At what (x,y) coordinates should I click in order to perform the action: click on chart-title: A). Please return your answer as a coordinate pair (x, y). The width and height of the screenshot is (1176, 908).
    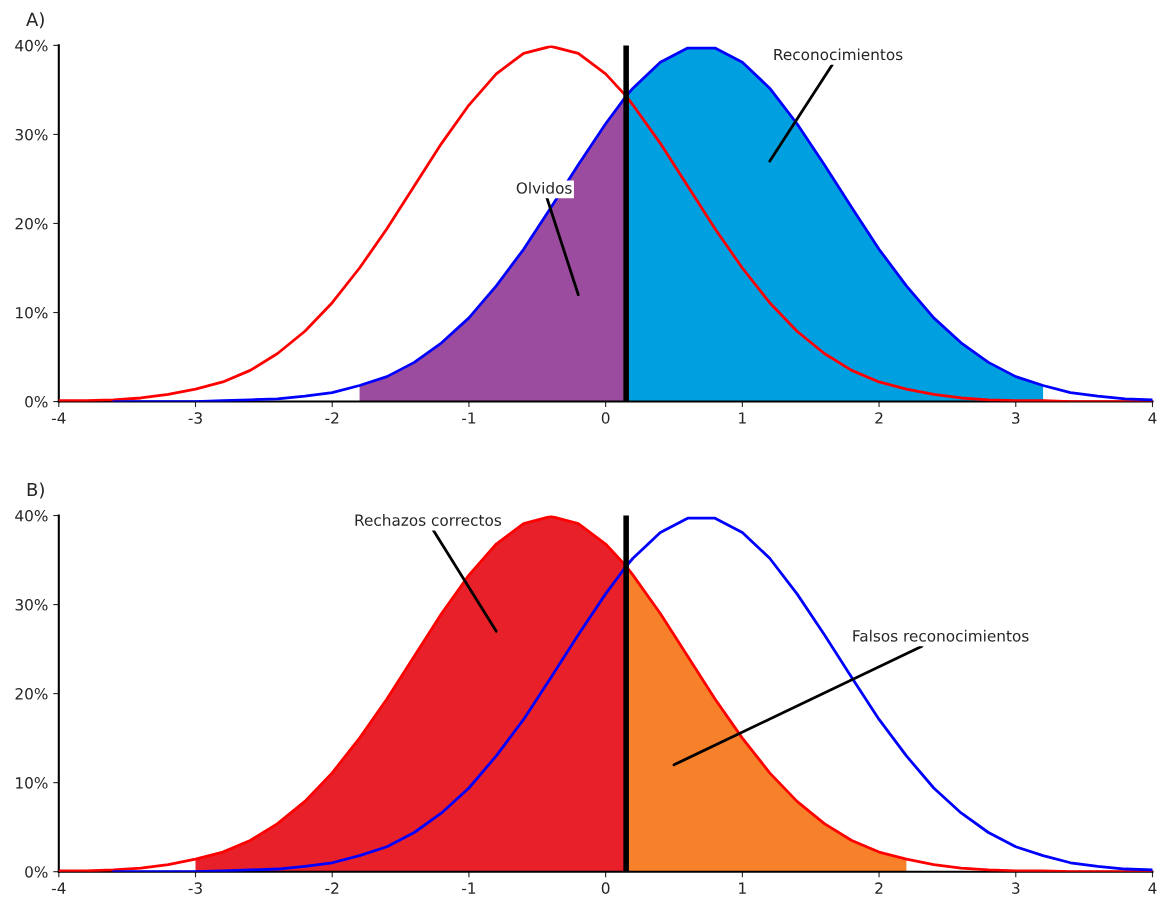
    Looking at the image, I should click on (35, 20).